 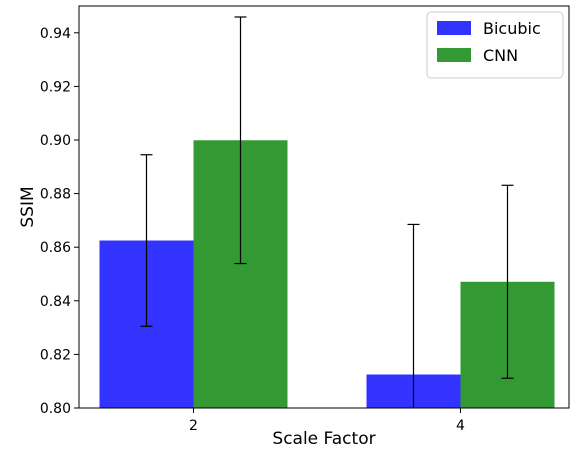 I want to click on y-tick-label: 0.94, so click(x=55, y=34).